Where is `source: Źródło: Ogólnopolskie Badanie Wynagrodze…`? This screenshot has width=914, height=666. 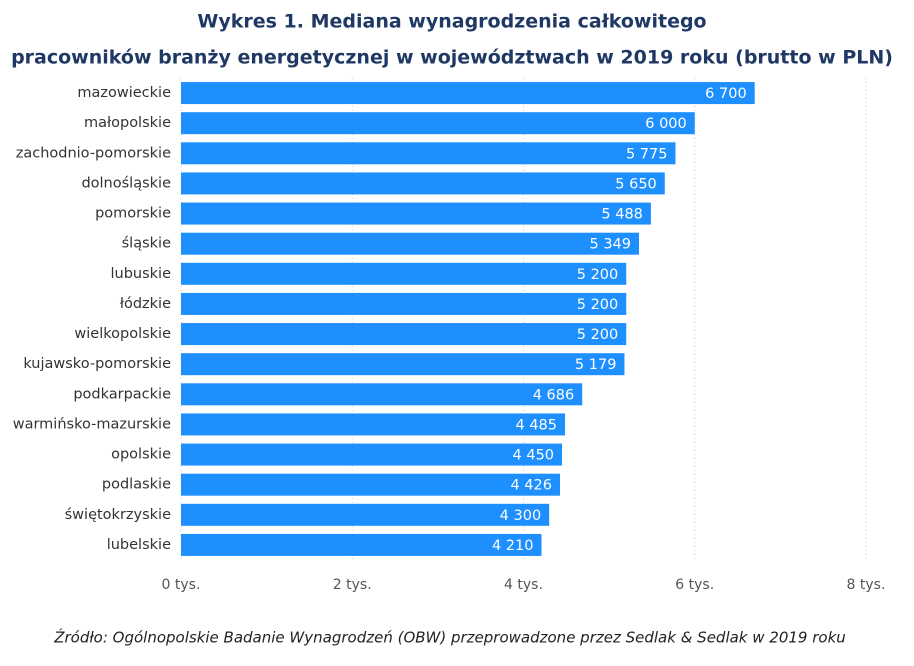 source: Źródło: Ogólnopolskie Badanie Wynagrodze… is located at coordinates (449, 637).